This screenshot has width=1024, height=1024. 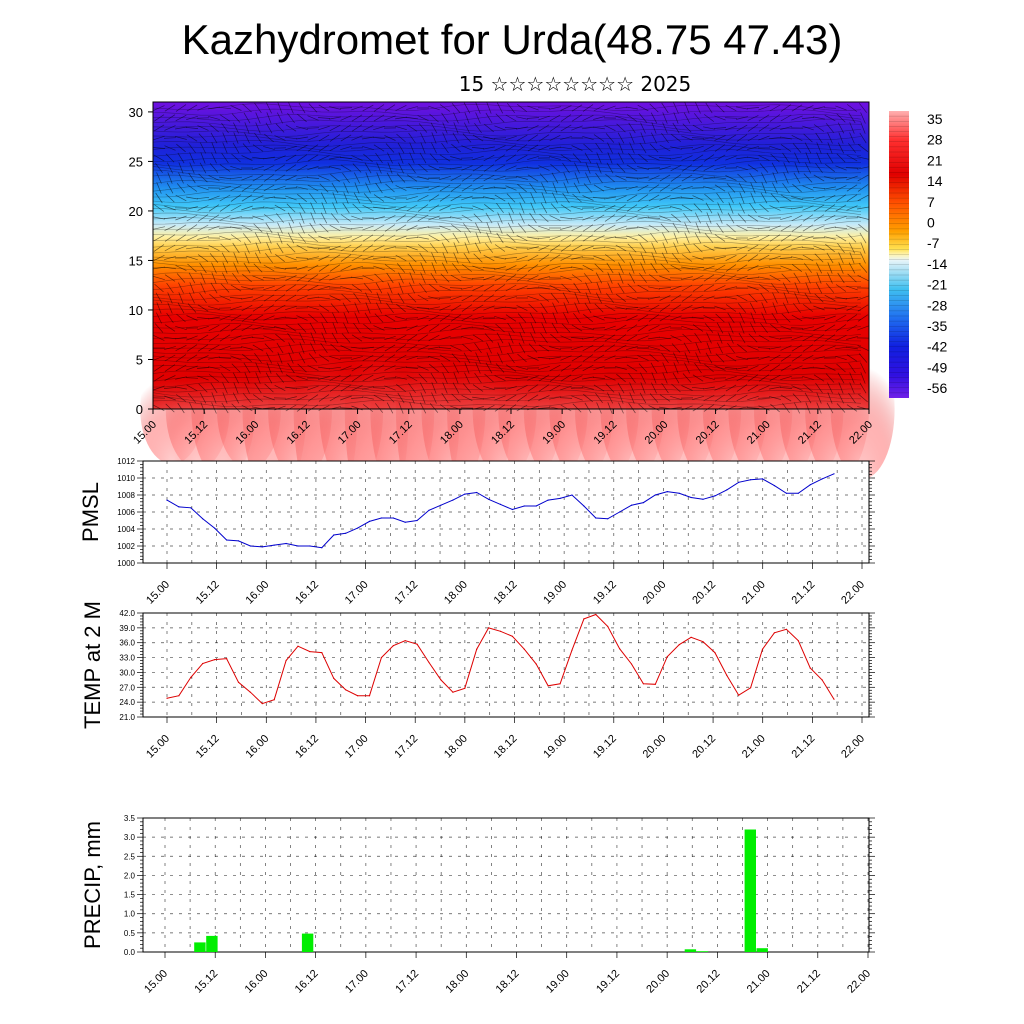 What do you see at coordinates (139, 359) in the screenshot?
I see `y-tick-label: 5` at bounding box center [139, 359].